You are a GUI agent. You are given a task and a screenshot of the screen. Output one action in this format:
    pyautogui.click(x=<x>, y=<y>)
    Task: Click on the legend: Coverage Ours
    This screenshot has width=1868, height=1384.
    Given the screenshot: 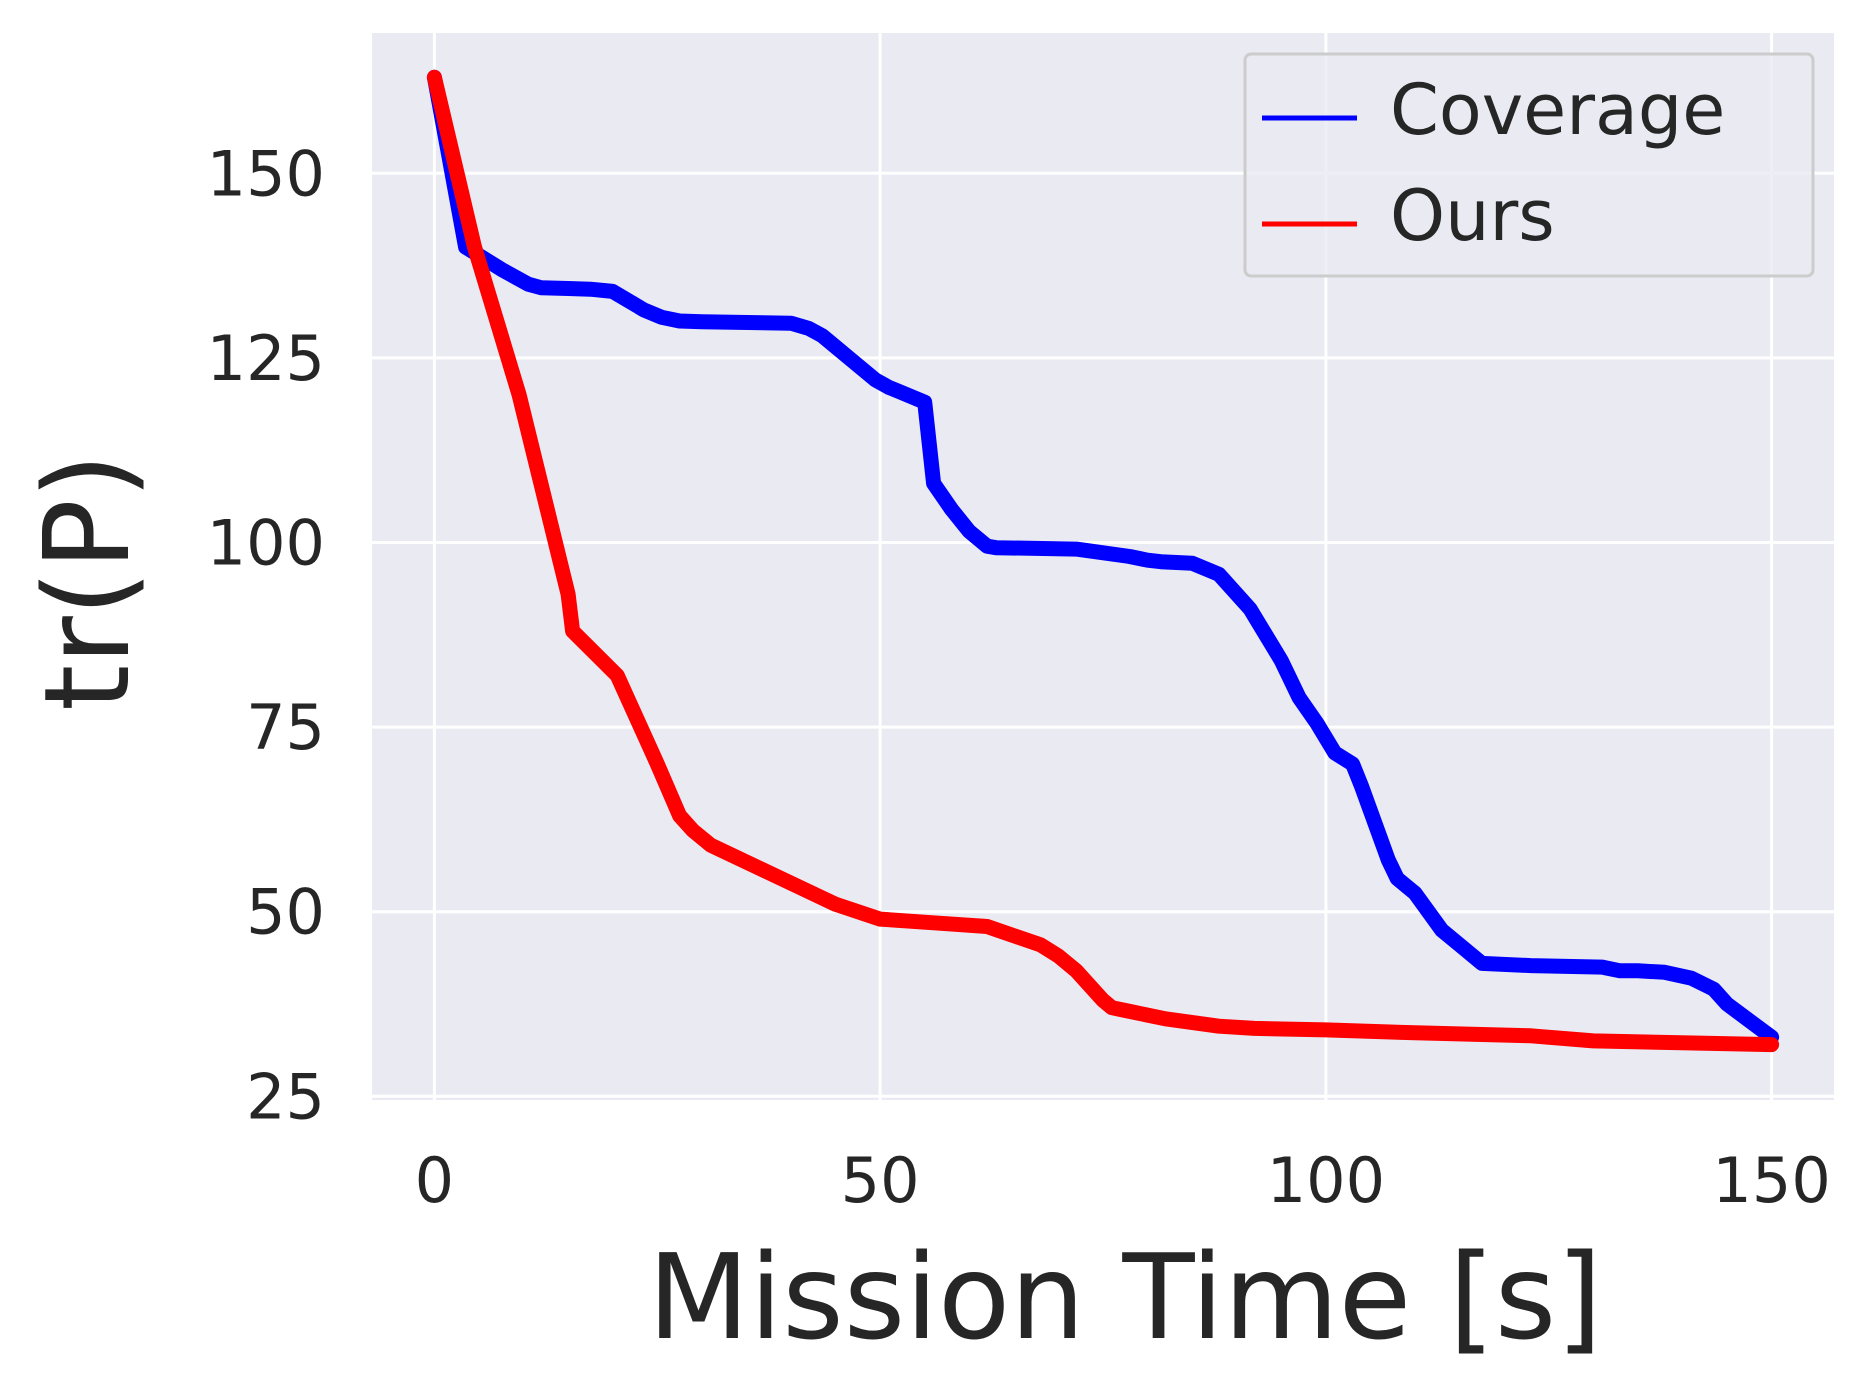 What is the action you would take?
    pyautogui.click(x=1529, y=165)
    